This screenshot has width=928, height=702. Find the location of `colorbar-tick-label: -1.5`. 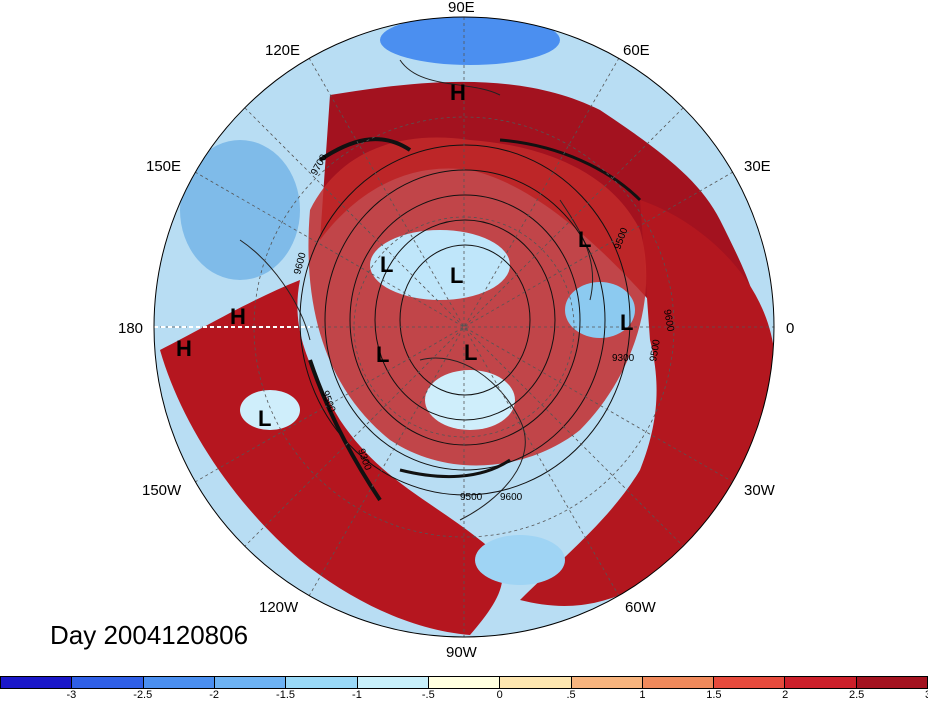

colorbar-tick-label: -1.5 is located at coordinates (286, 695).